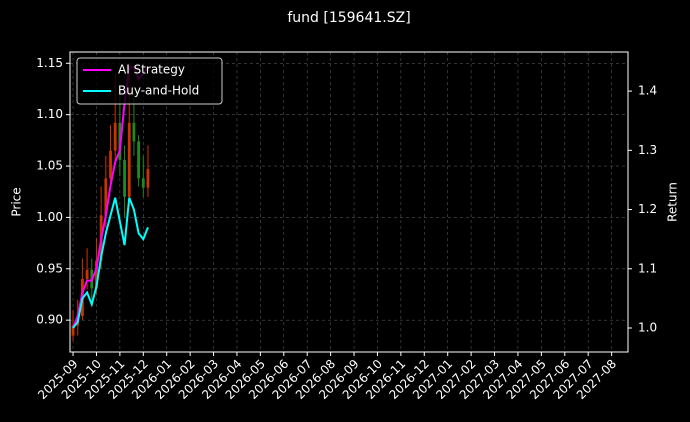  Describe the element at coordinates (49, 114) in the screenshot. I see `y-tick-label: 1.10` at that location.